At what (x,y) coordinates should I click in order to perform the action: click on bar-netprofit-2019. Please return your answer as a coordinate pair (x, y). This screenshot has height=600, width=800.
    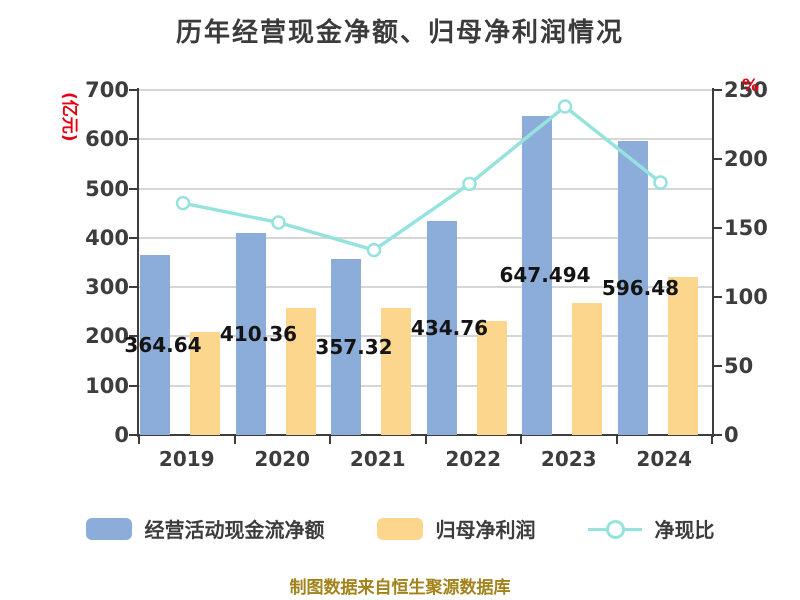
    Looking at the image, I should click on (205, 383).